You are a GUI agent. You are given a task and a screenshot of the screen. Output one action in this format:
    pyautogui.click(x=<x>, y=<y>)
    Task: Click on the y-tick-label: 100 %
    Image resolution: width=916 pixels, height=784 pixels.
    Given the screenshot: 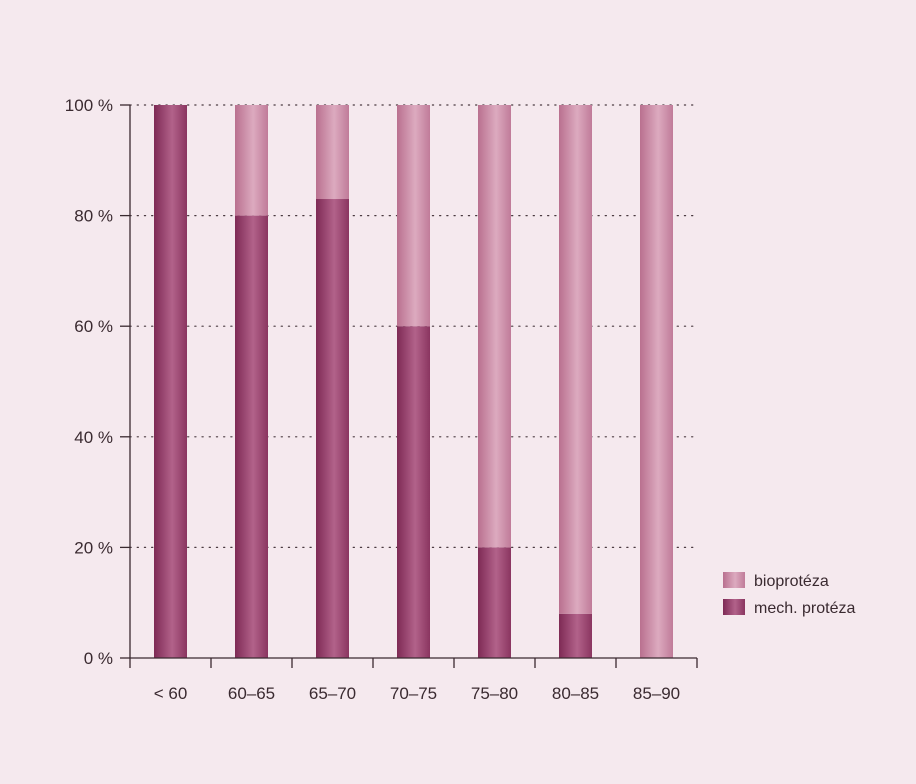 What is the action you would take?
    pyautogui.click(x=89, y=105)
    